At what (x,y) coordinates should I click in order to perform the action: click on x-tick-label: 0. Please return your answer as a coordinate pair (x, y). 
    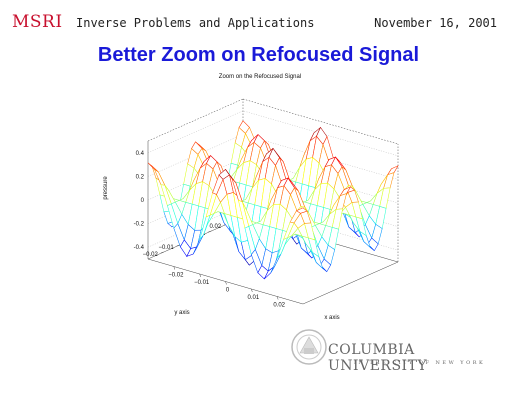
    Looking at the image, I should click on (228, 291).